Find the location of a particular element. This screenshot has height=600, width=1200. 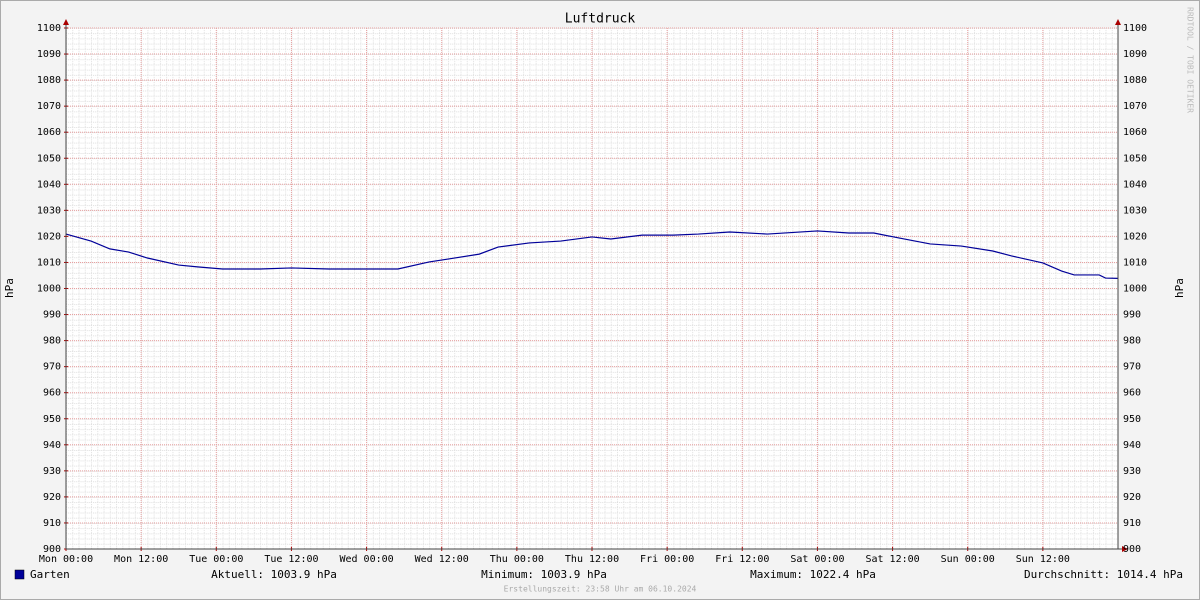

x-tick-label: Sat 00:00 is located at coordinates (817, 559).